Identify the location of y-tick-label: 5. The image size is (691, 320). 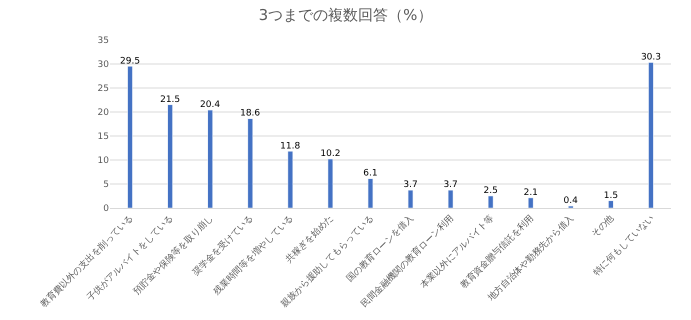
(106, 185).